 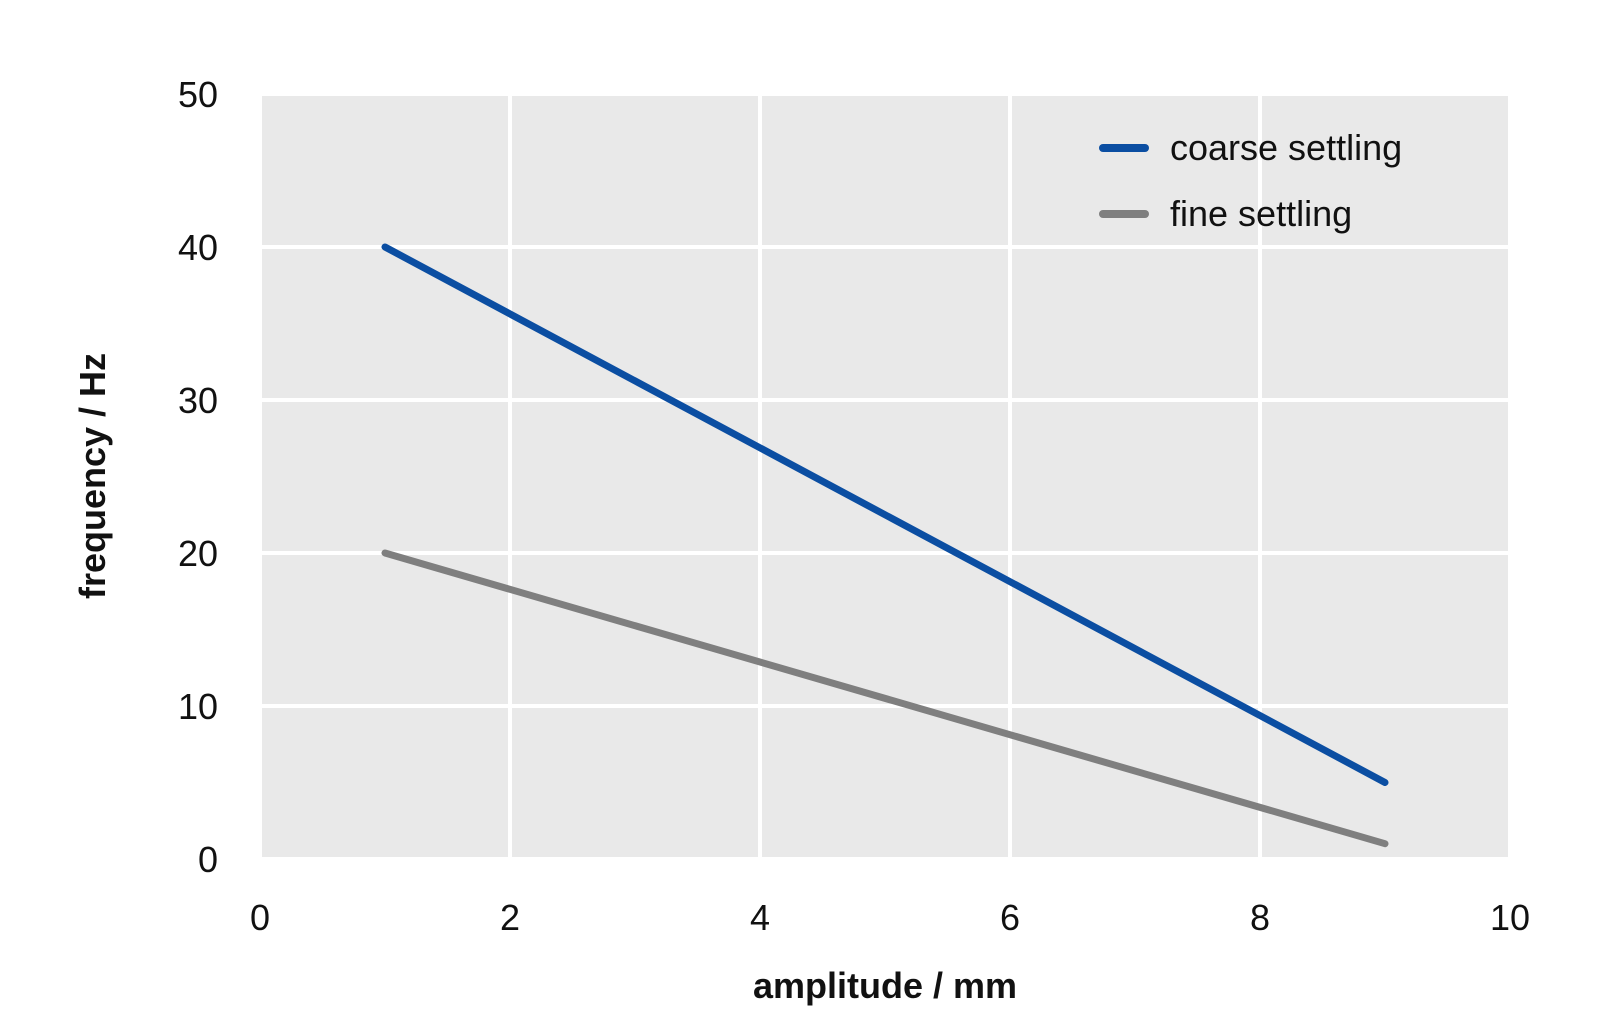 I want to click on x-tick-labels: 0 2 4 6 8 10, so click(x=890, y=917).